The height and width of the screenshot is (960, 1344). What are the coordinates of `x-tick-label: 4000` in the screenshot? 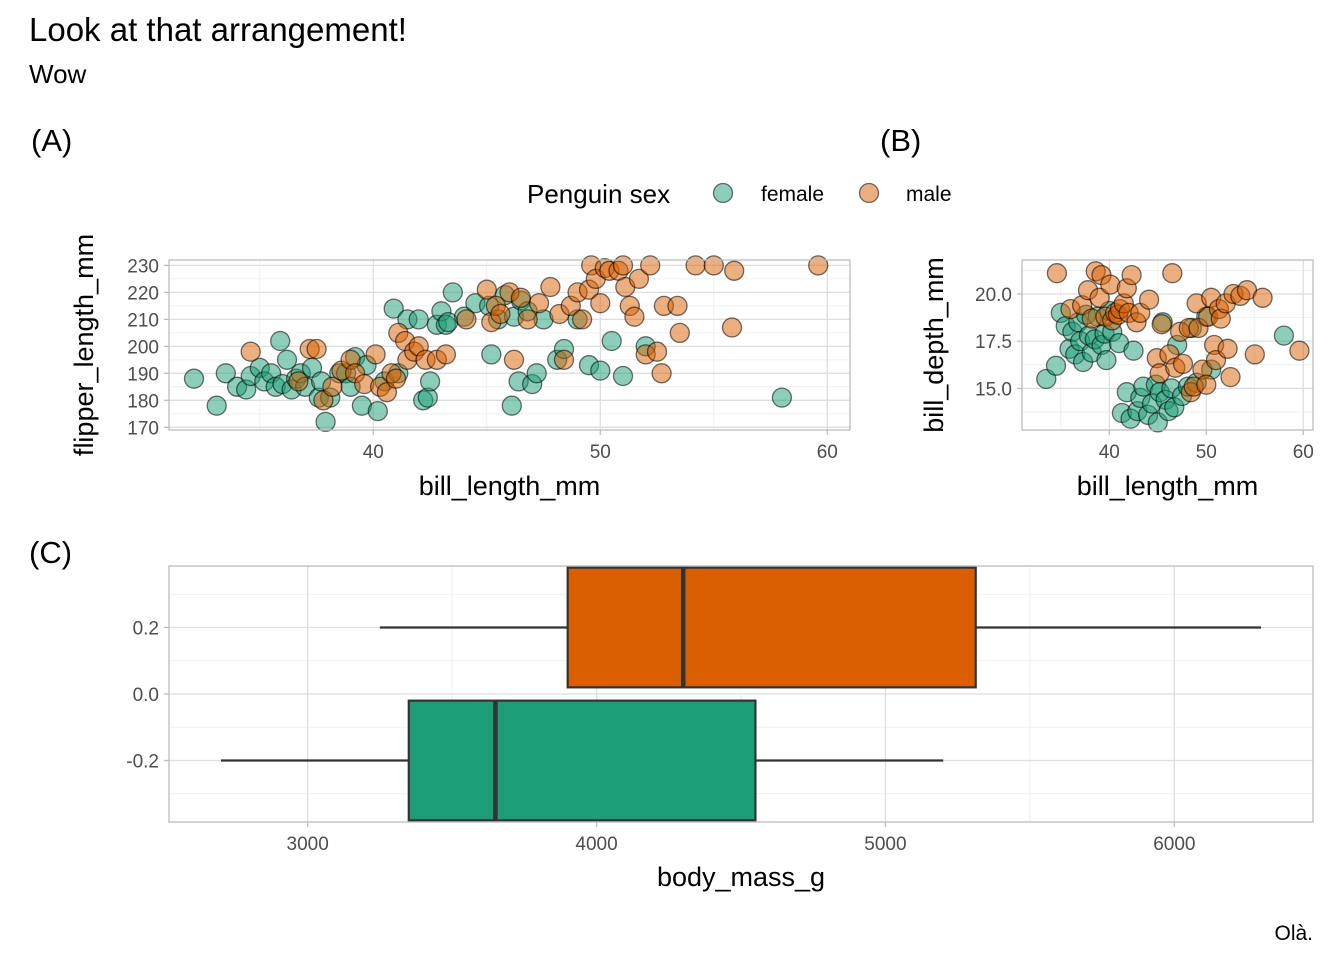 It's located at (596, 844).